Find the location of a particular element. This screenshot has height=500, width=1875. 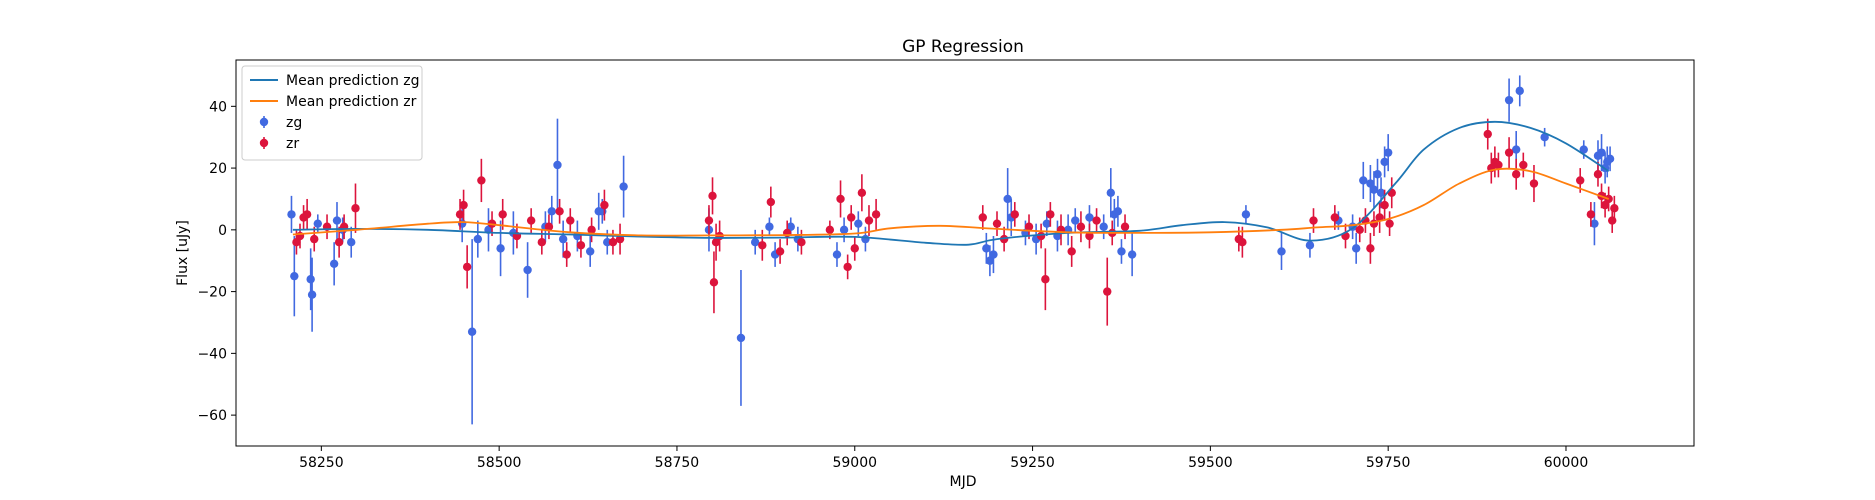

x-tick-label: 59250 is located at coordinates (1032, 463).